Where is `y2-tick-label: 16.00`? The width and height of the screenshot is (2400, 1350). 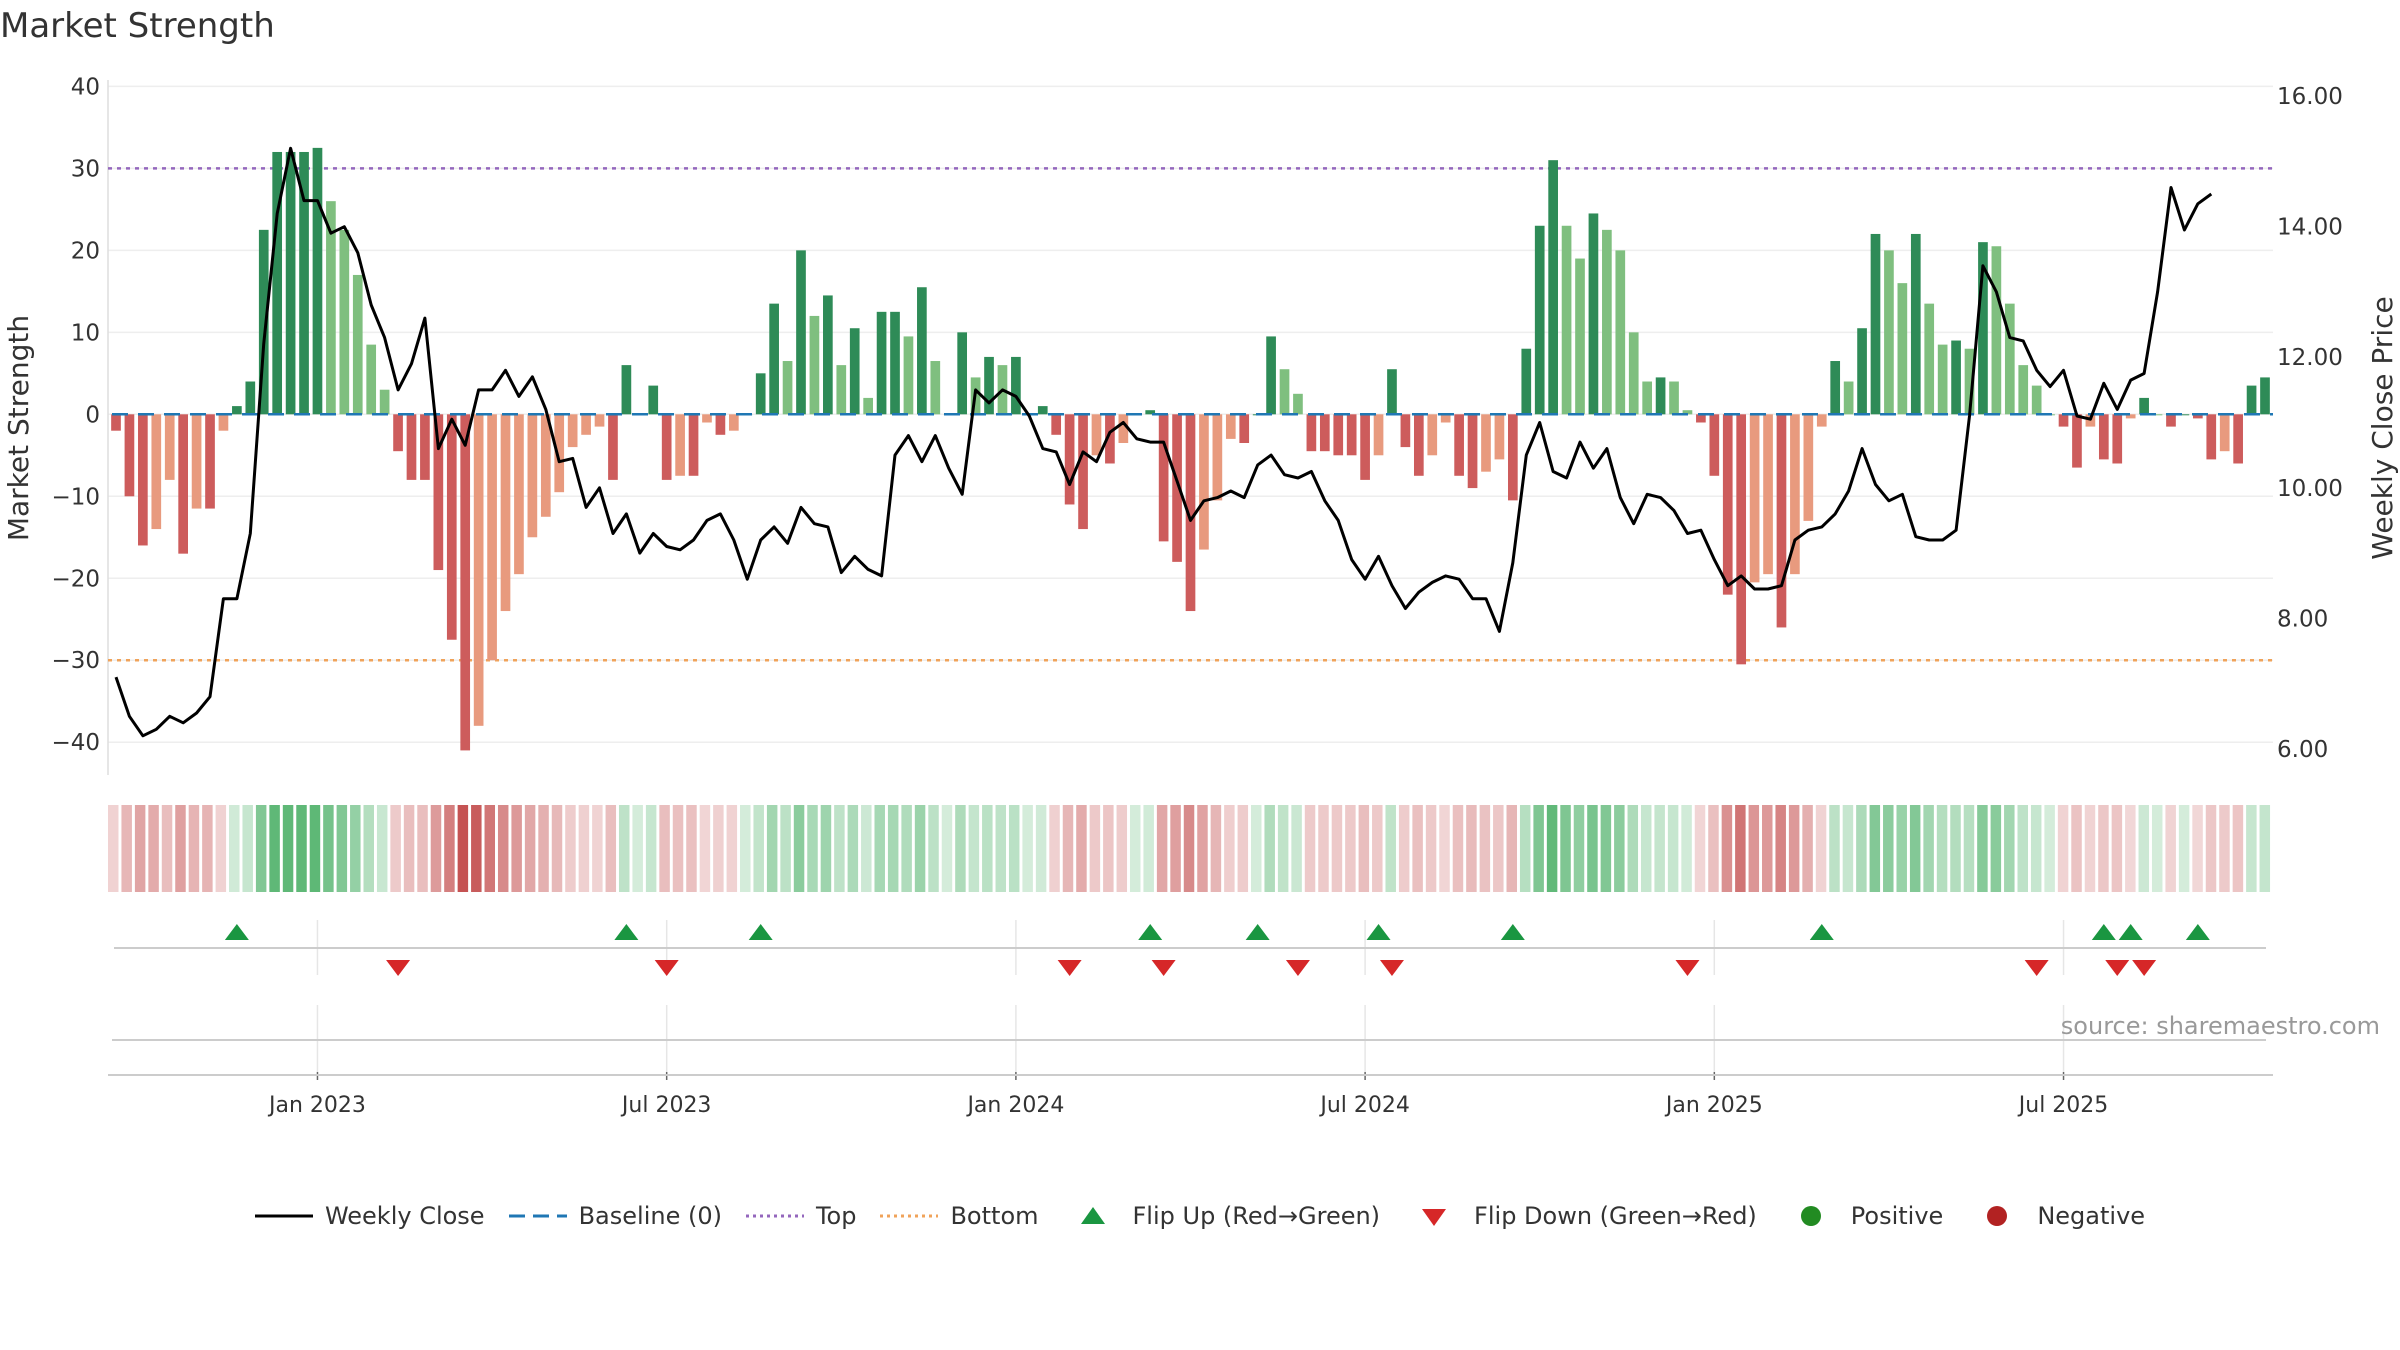 y2-tick-label: 16.00 is located at coordinates (2310, 97).